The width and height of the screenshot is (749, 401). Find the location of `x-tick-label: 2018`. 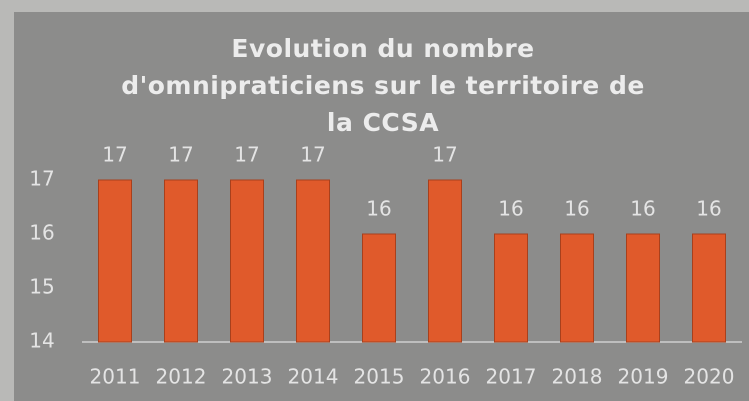

x-tick-label: 2018 is located at coordinates (577, 377).